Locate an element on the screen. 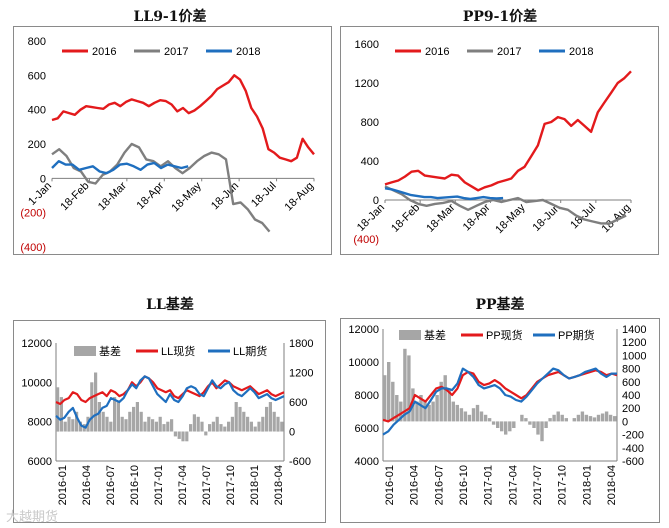 This screenshot has height=528, width=669. y-left-tick-label: 6000 is located at coordinates (367, 429).